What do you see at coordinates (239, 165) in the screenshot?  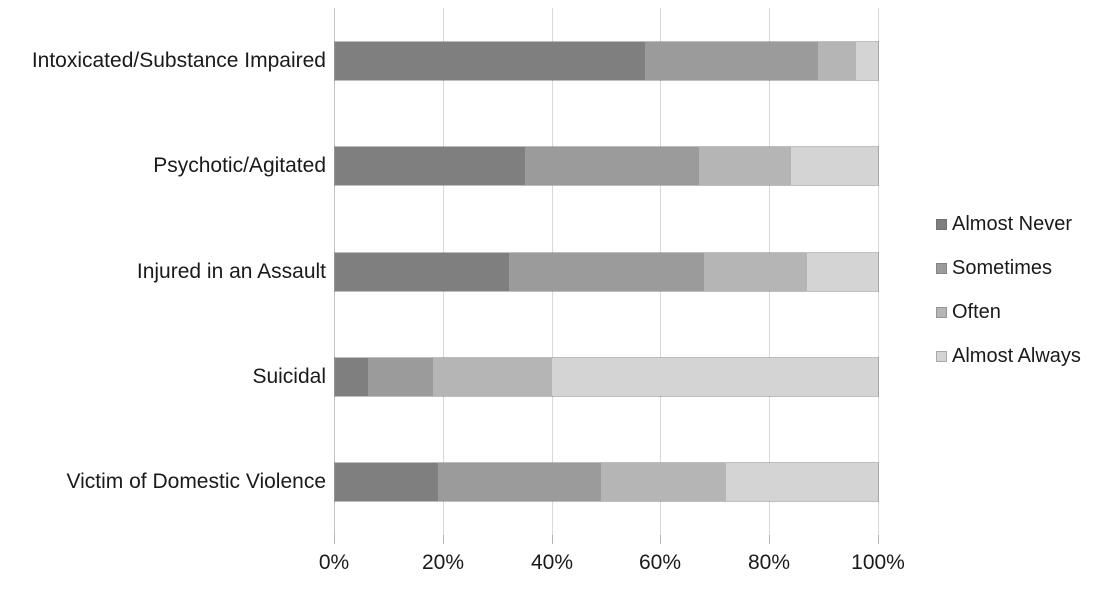 I see `category-label: Psychotic/Agitated` at bounding box center [239, 165].